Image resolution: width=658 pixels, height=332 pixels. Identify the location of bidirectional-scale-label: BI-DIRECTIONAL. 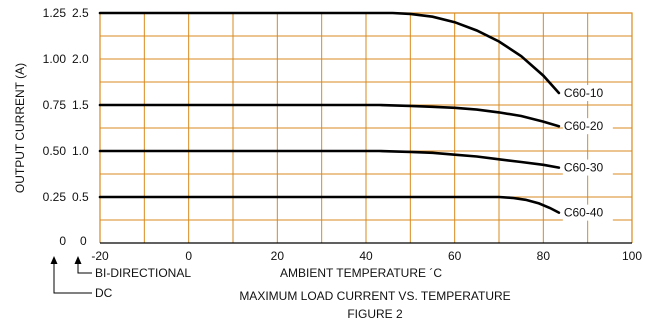
(143, 273).